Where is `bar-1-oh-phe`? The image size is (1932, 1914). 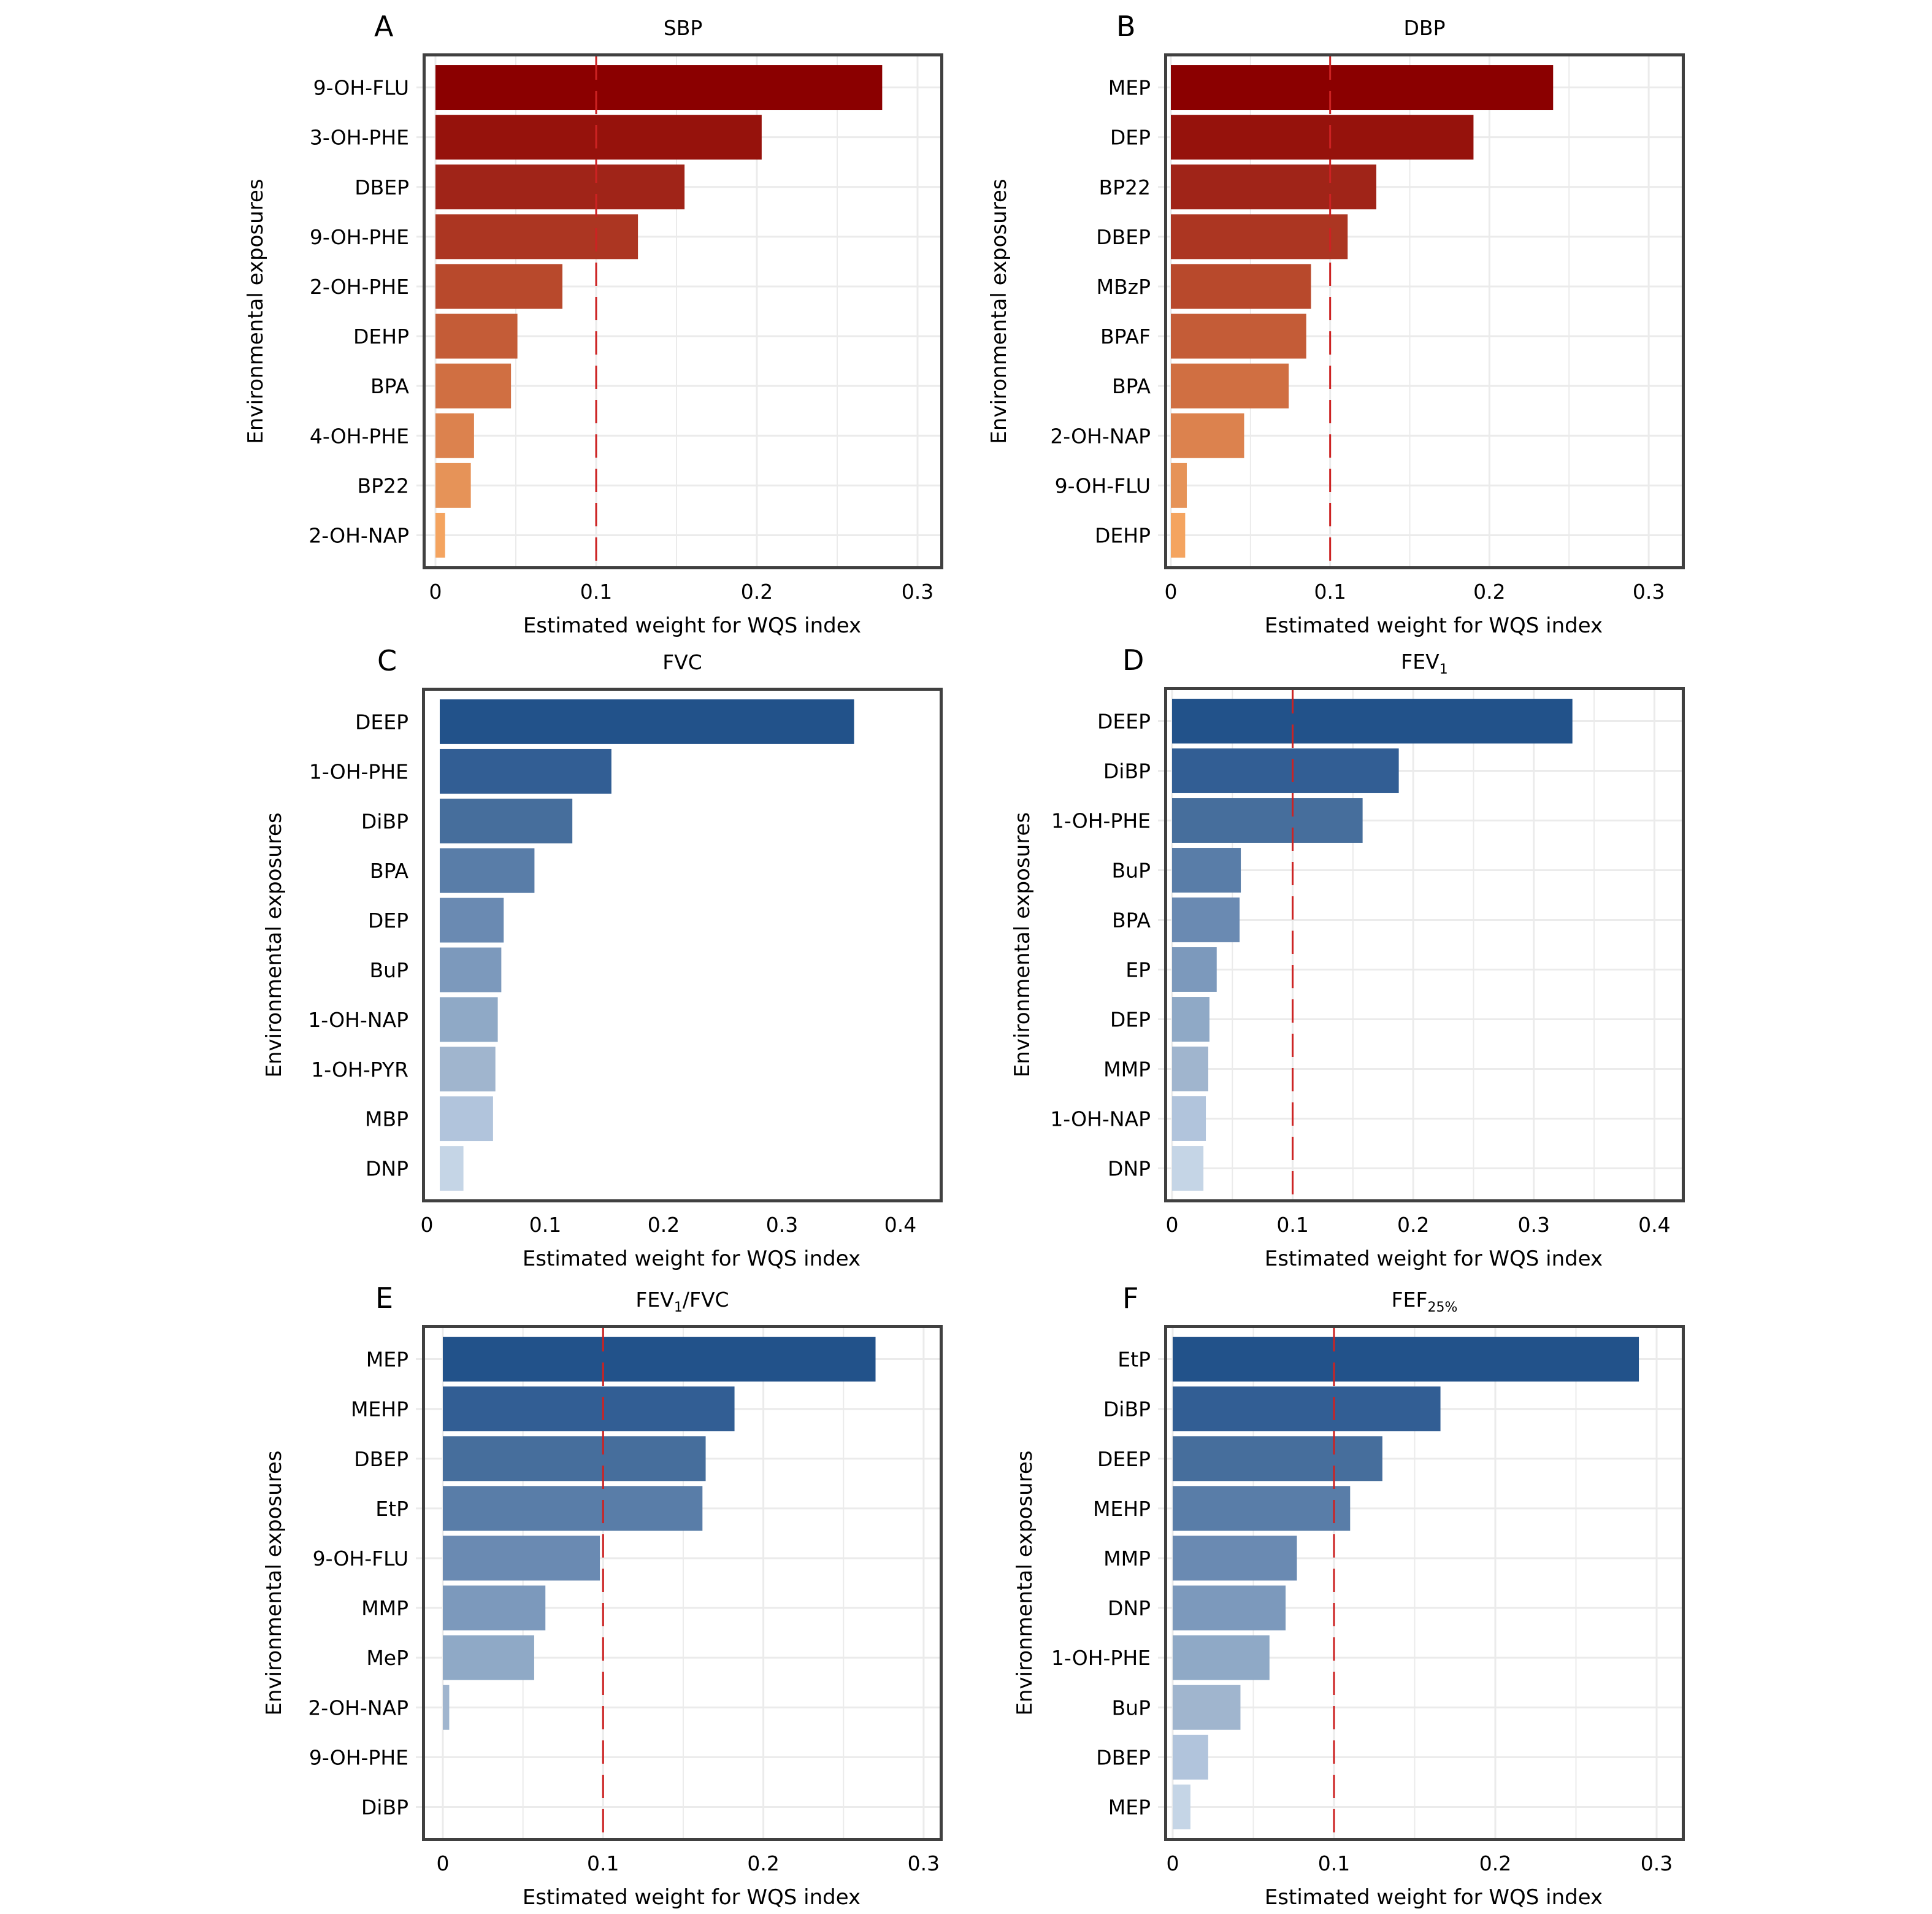 bar-1-oh-phe is located at coordinates (1267, 821).